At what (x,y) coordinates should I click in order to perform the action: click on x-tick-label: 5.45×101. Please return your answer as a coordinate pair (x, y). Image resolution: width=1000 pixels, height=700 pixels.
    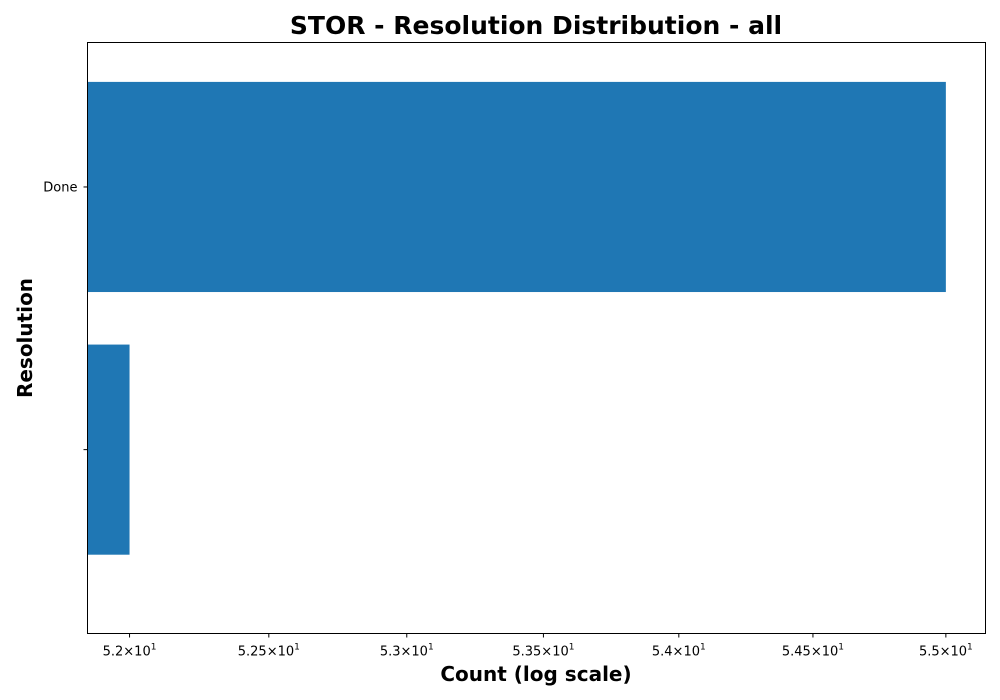
    Looking at the image, I should click on (813, 651).